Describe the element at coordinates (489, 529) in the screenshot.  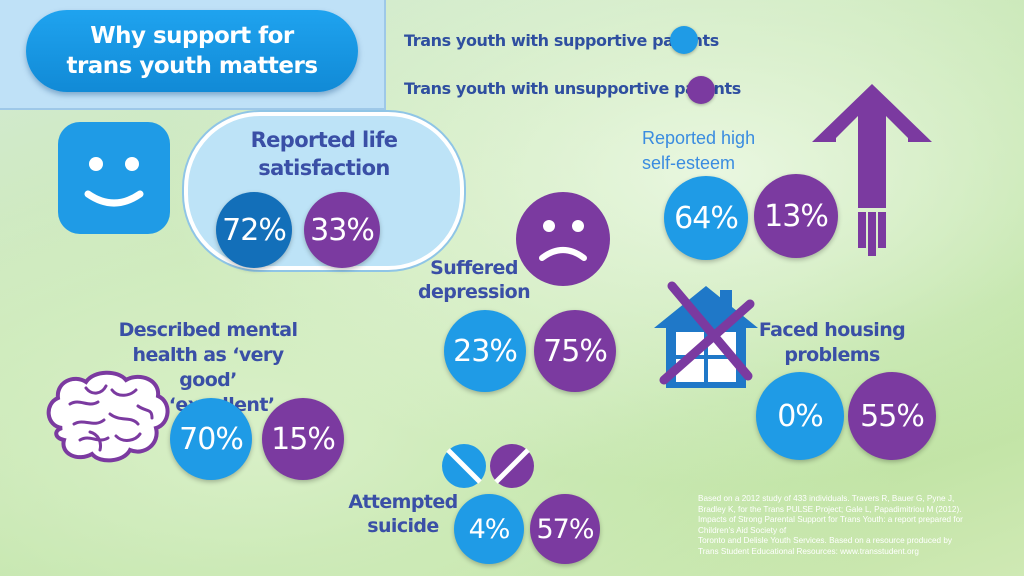
I see `suicide-supportive-value: 4%` at that location.